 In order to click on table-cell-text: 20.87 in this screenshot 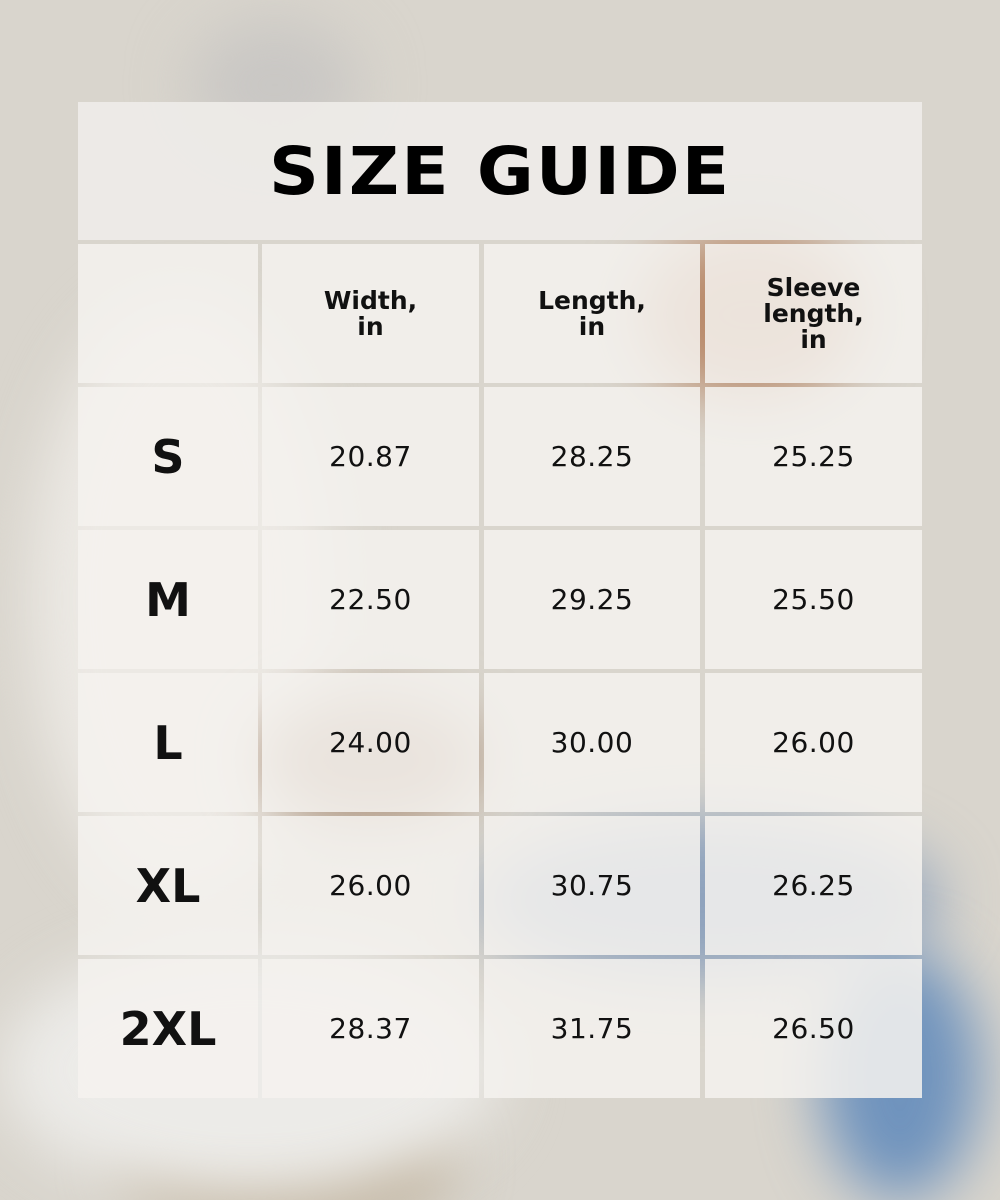, I will do `click(370, 456)`.